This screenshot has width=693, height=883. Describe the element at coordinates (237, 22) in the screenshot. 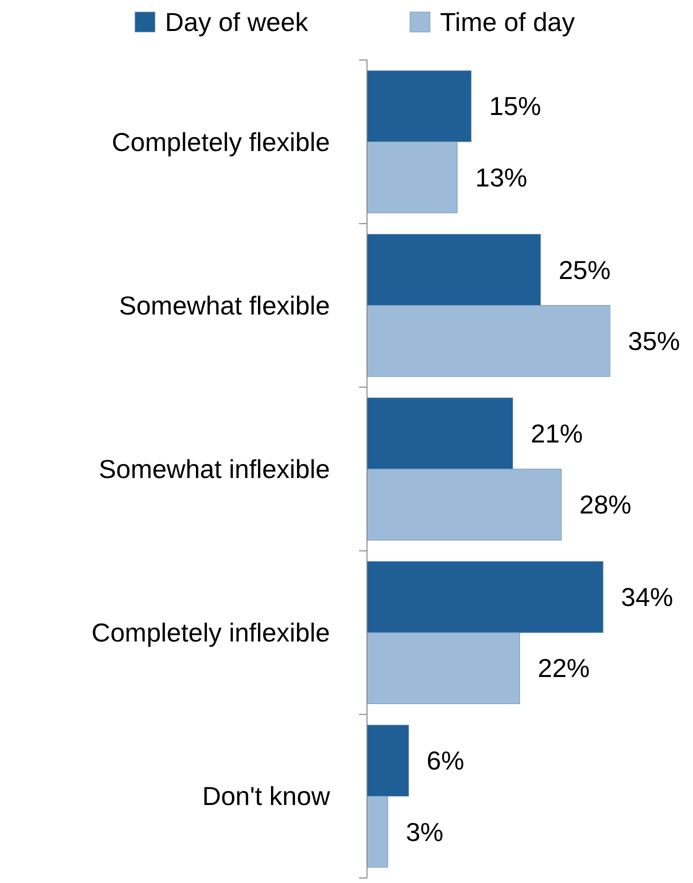

I see `legend-label: Day of week` at that location.